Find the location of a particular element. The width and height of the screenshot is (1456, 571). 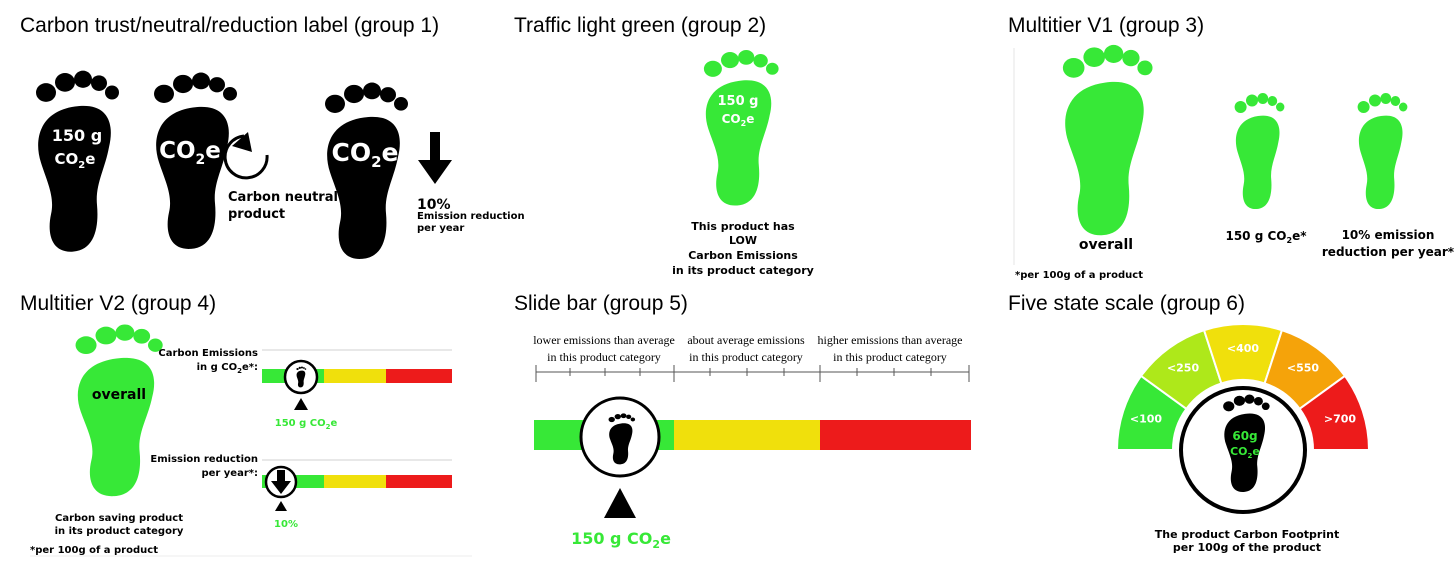

g4-emissions-value: 150 g CO2e is located at coordinates (306, 424).